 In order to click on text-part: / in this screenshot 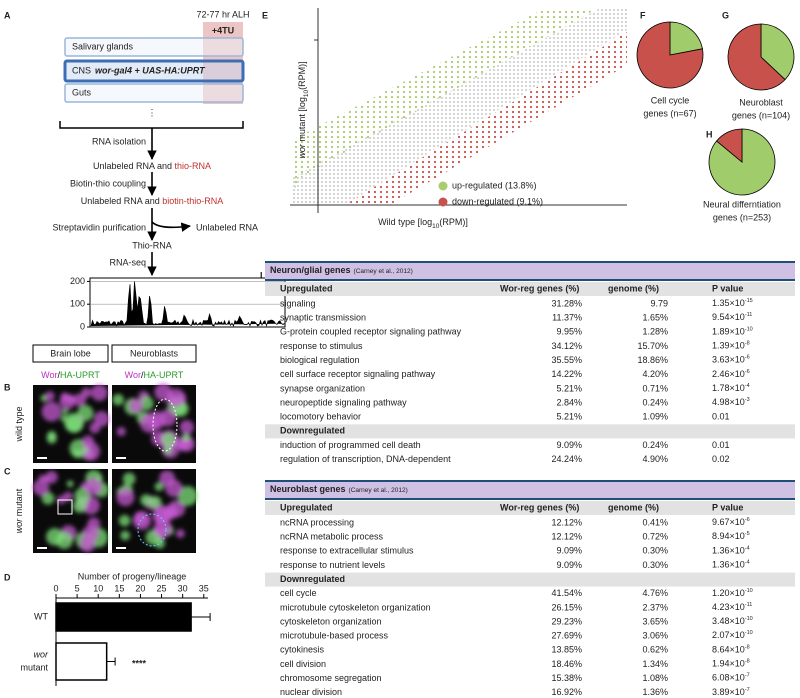, I will do `click(58, 375)`.